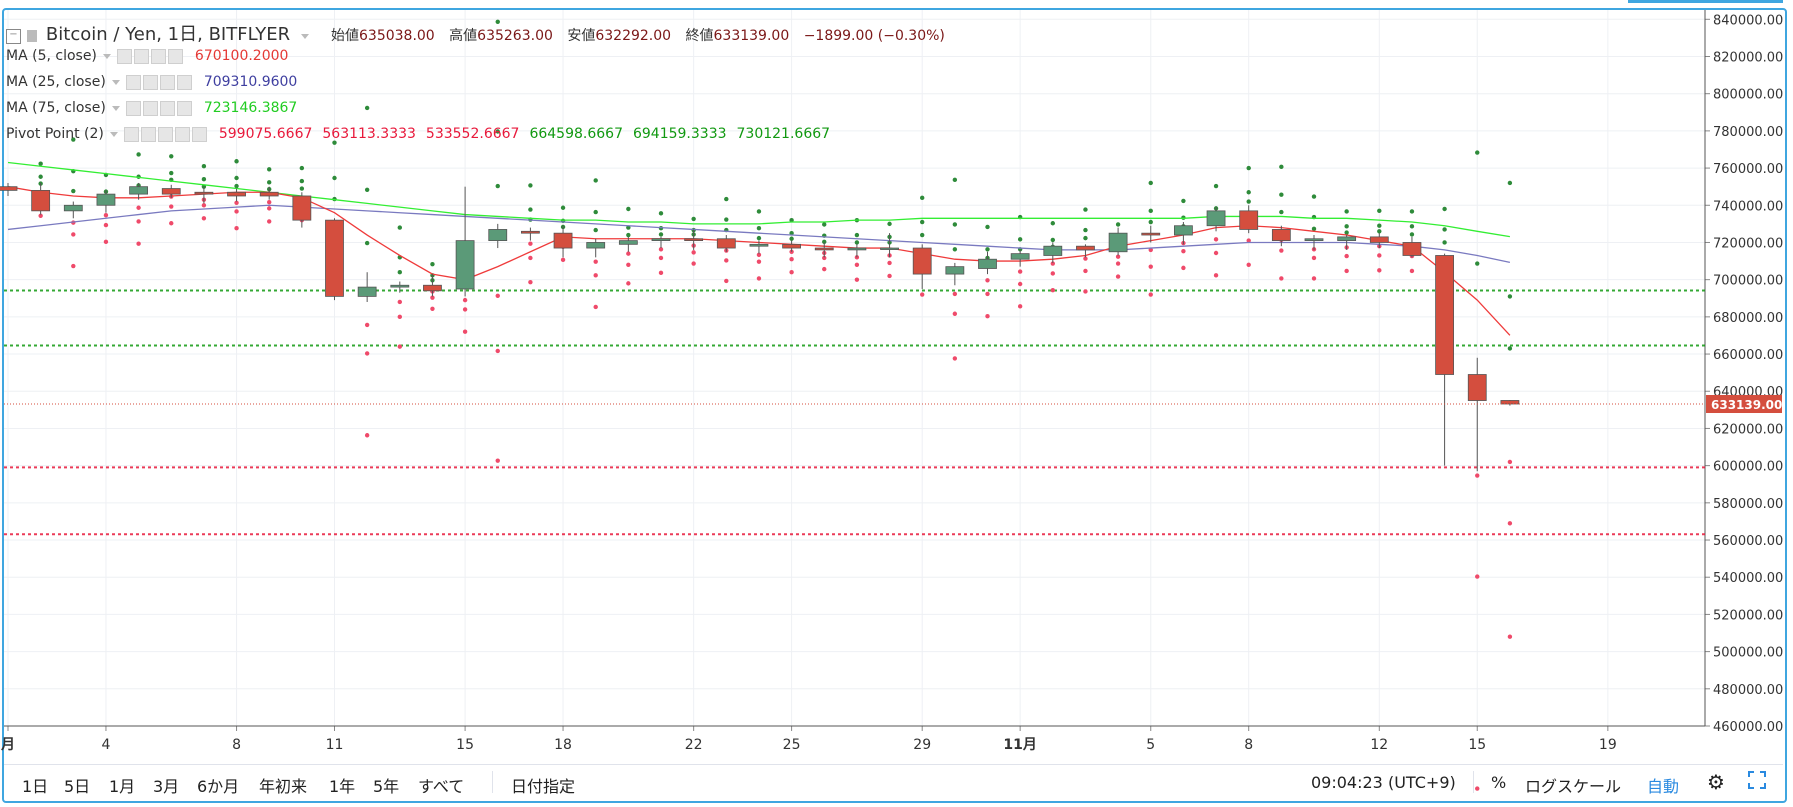  I want to click on range-3m-button: 3月, so click(166, 786).